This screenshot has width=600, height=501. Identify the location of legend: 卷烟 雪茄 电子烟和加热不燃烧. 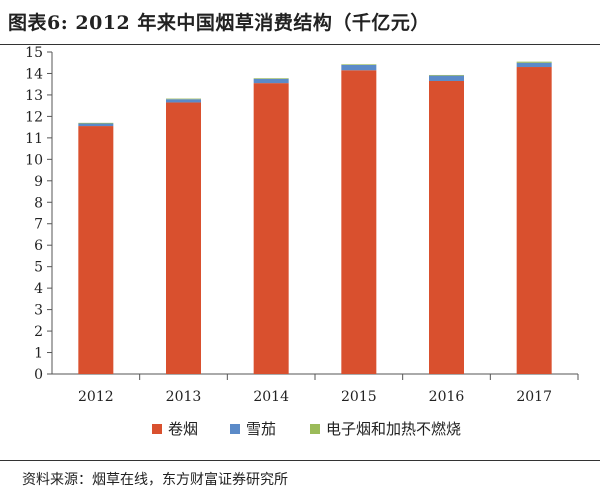
(300, 431).